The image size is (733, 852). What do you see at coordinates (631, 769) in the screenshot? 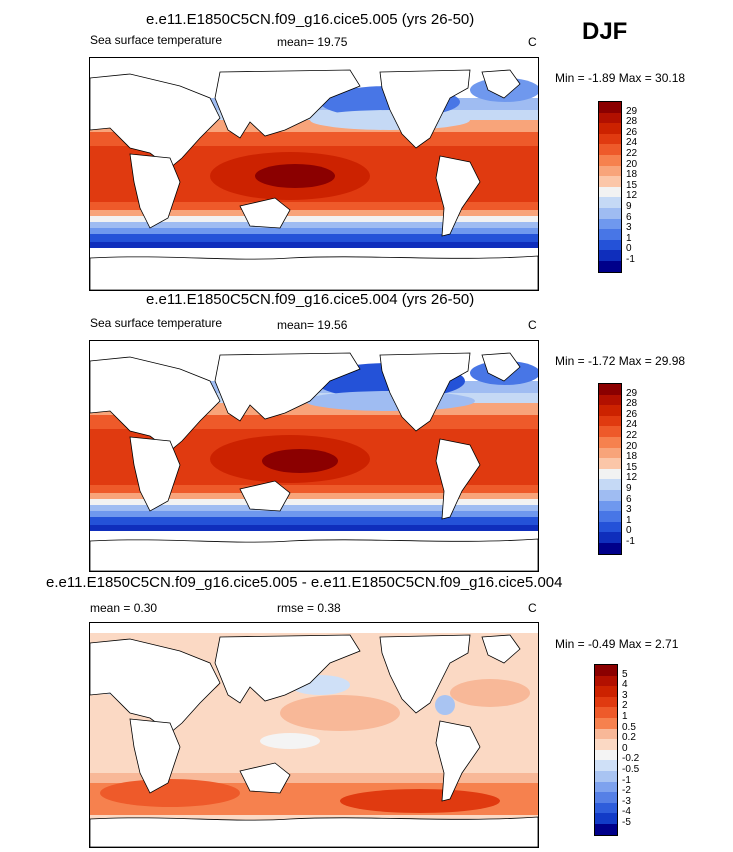
I see `colorbar-tick-label: -0.5` at bounding box center [631, 769].